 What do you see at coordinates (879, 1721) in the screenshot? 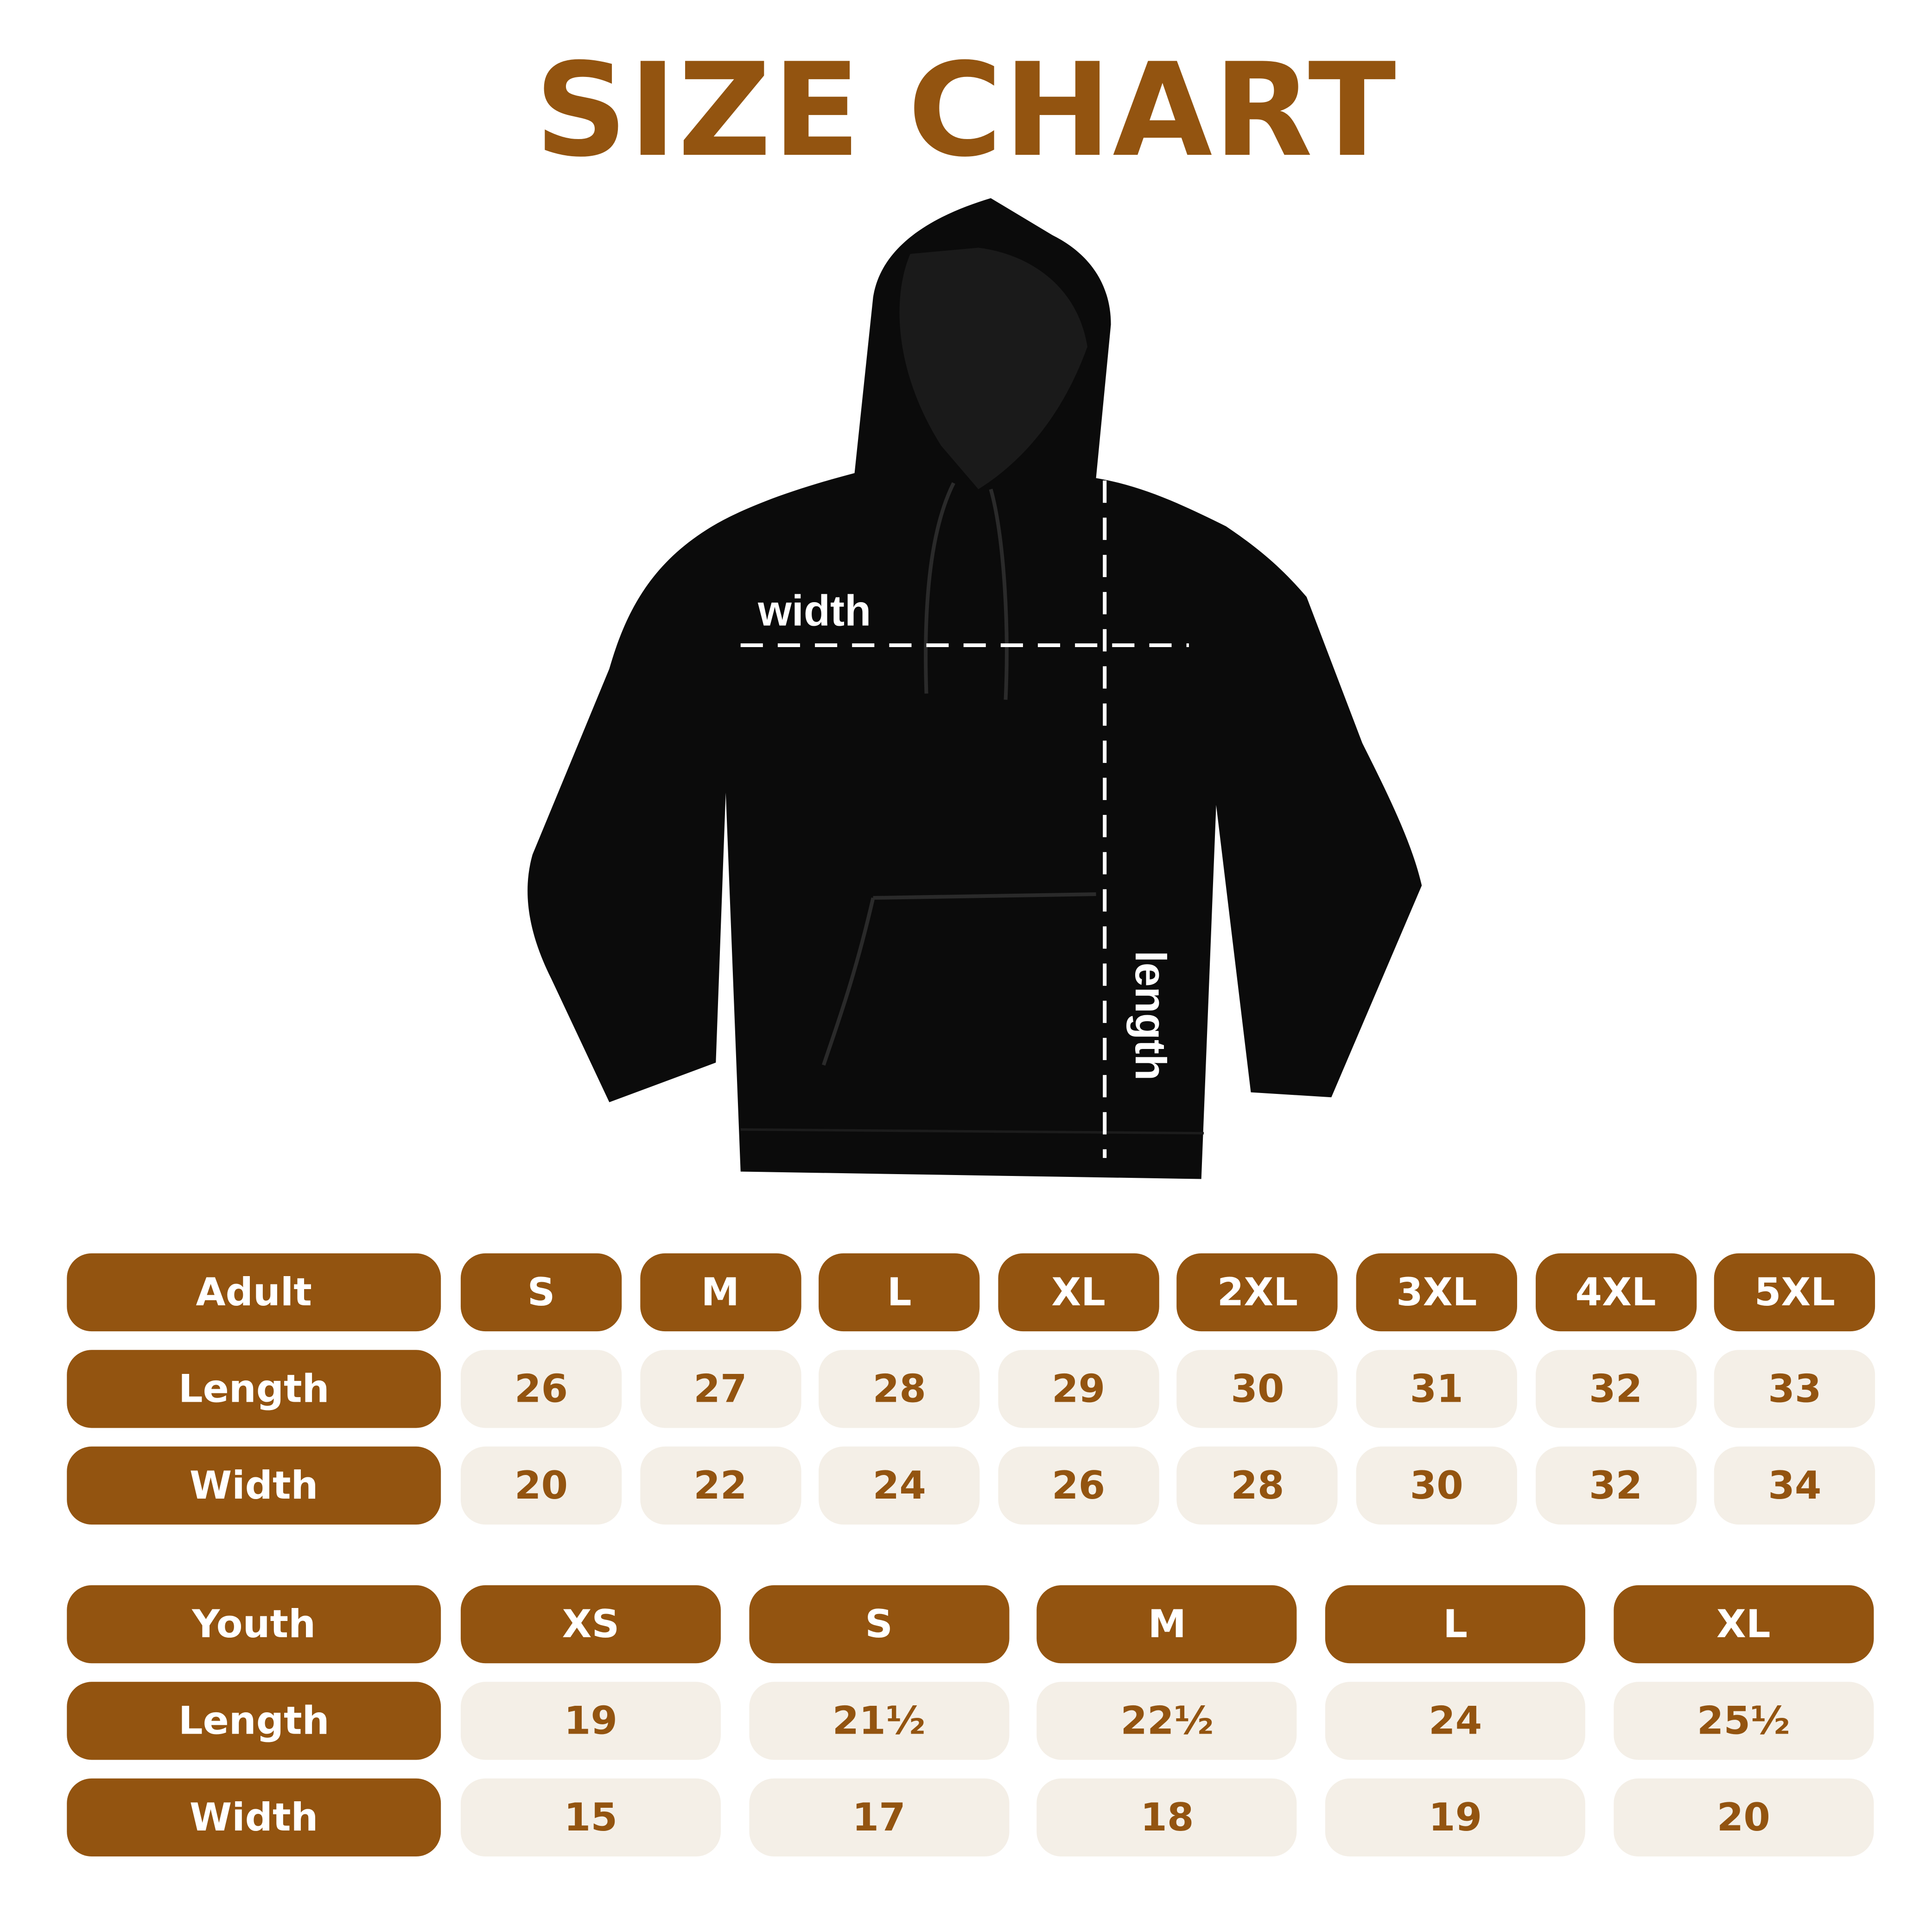
I see `youth-value-cell: 21½` at bounding box center [879, 1721].